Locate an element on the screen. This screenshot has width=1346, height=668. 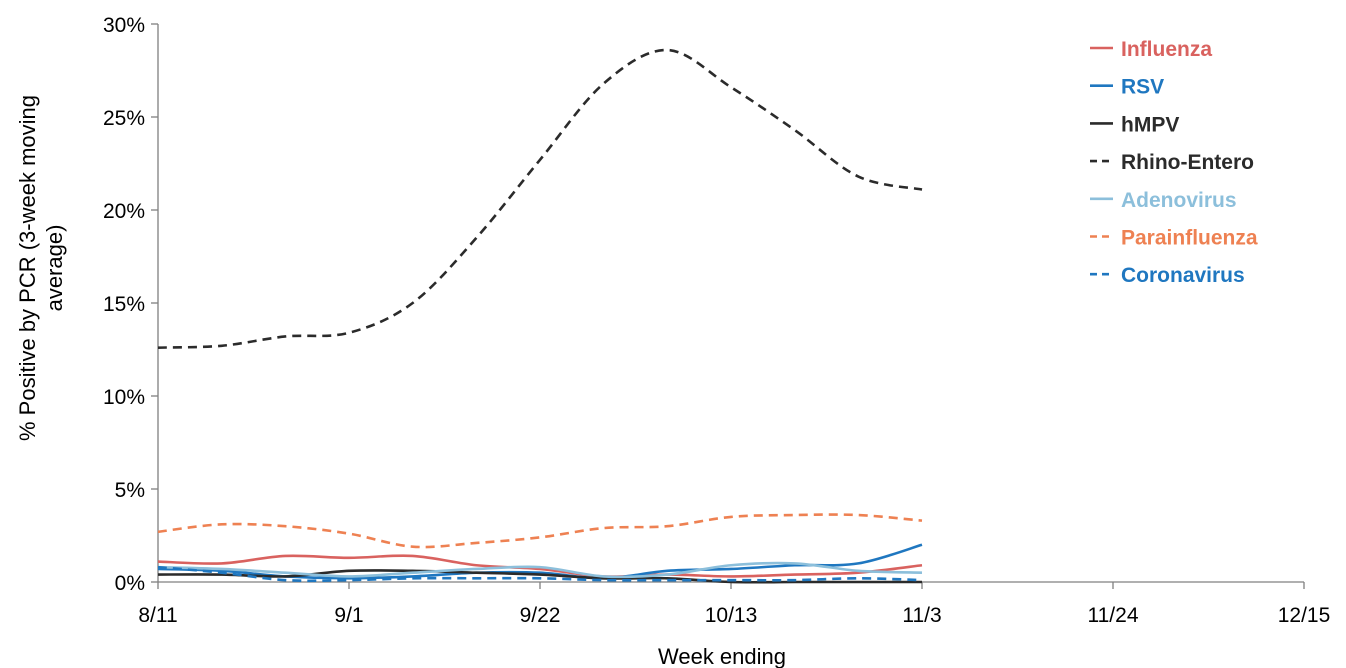
legend-item-influenza: Influenza is located at coordinates (1151, 49).